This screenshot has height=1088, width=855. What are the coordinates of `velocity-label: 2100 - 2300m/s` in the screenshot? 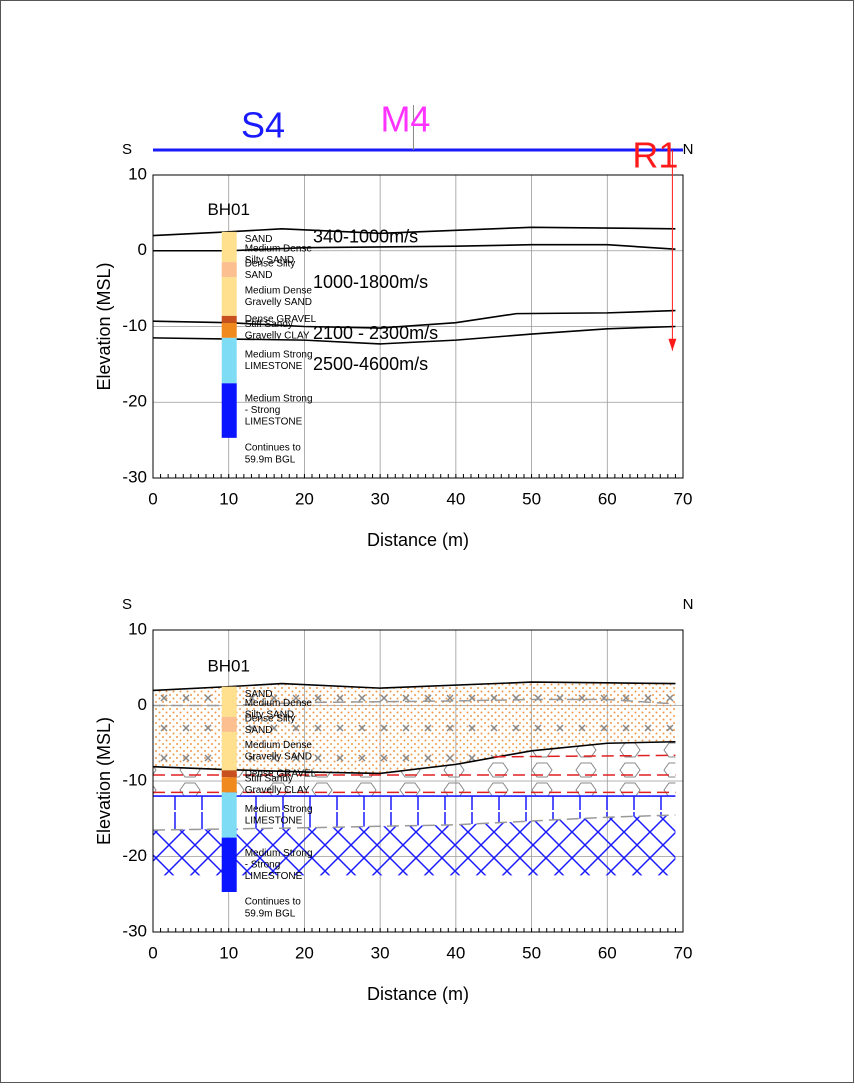 It's located at (375, 333).